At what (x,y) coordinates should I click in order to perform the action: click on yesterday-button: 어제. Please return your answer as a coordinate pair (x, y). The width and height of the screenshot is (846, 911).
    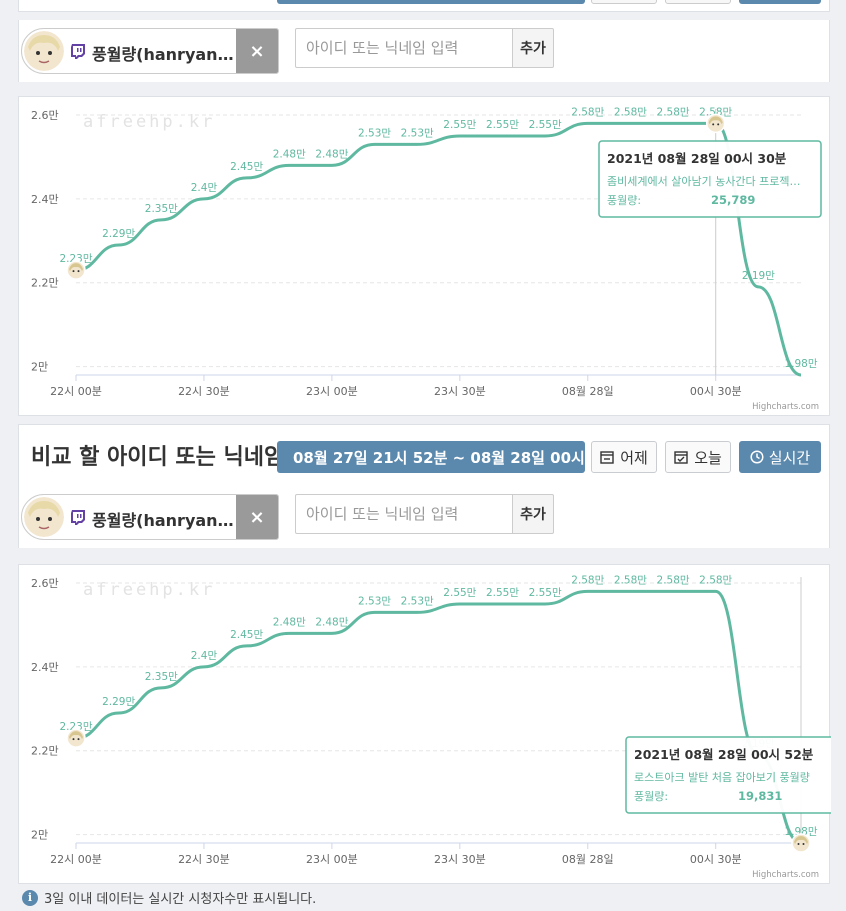
    Looking at the image, I should click on (624, 457).